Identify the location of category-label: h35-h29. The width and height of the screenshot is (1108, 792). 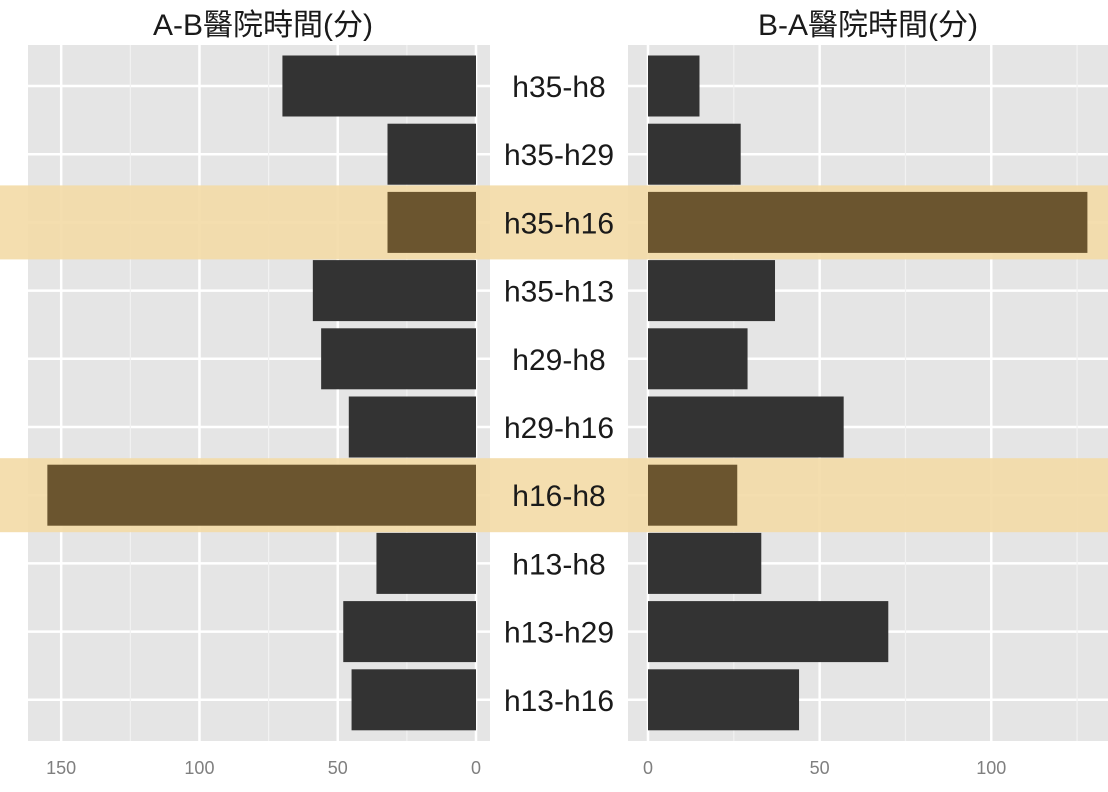
(559, 155).